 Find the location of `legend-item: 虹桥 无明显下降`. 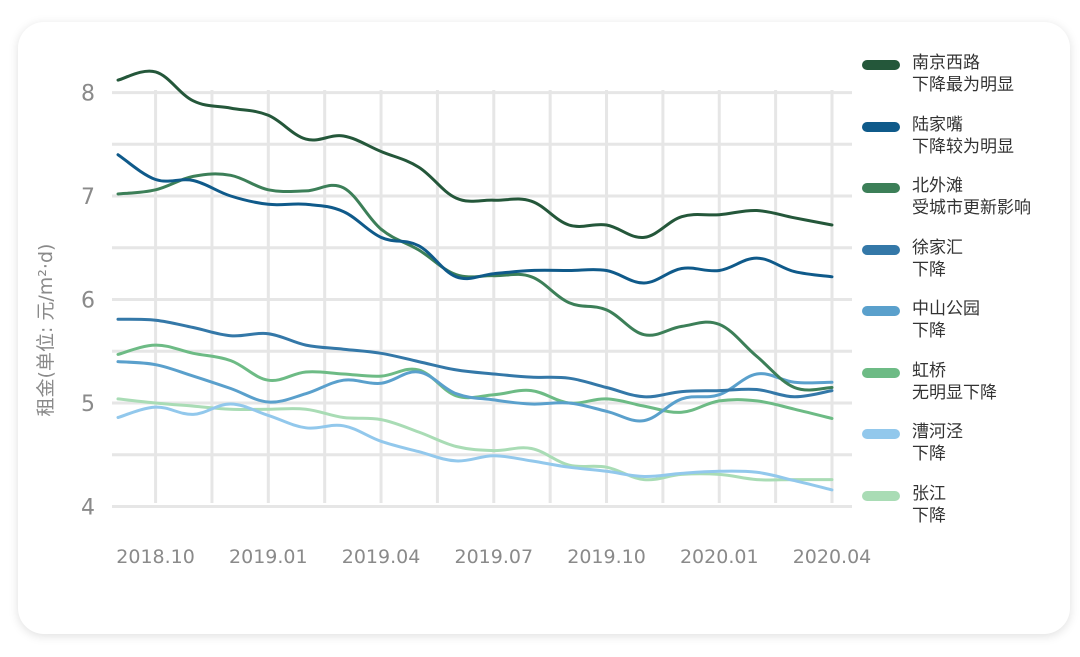

legend-item: 虹桥 无明显下降 is located at coordinates (929, 382).